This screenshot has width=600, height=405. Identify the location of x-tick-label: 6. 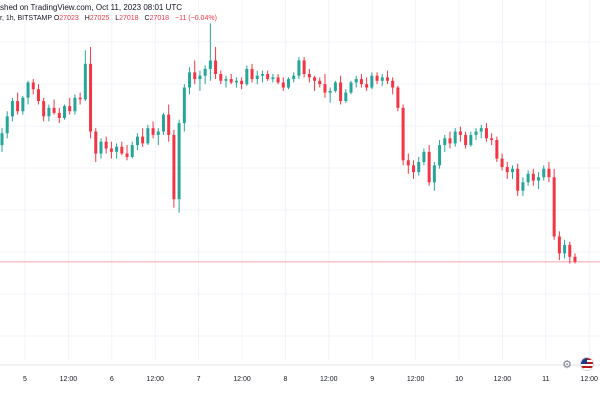
(112, 379).